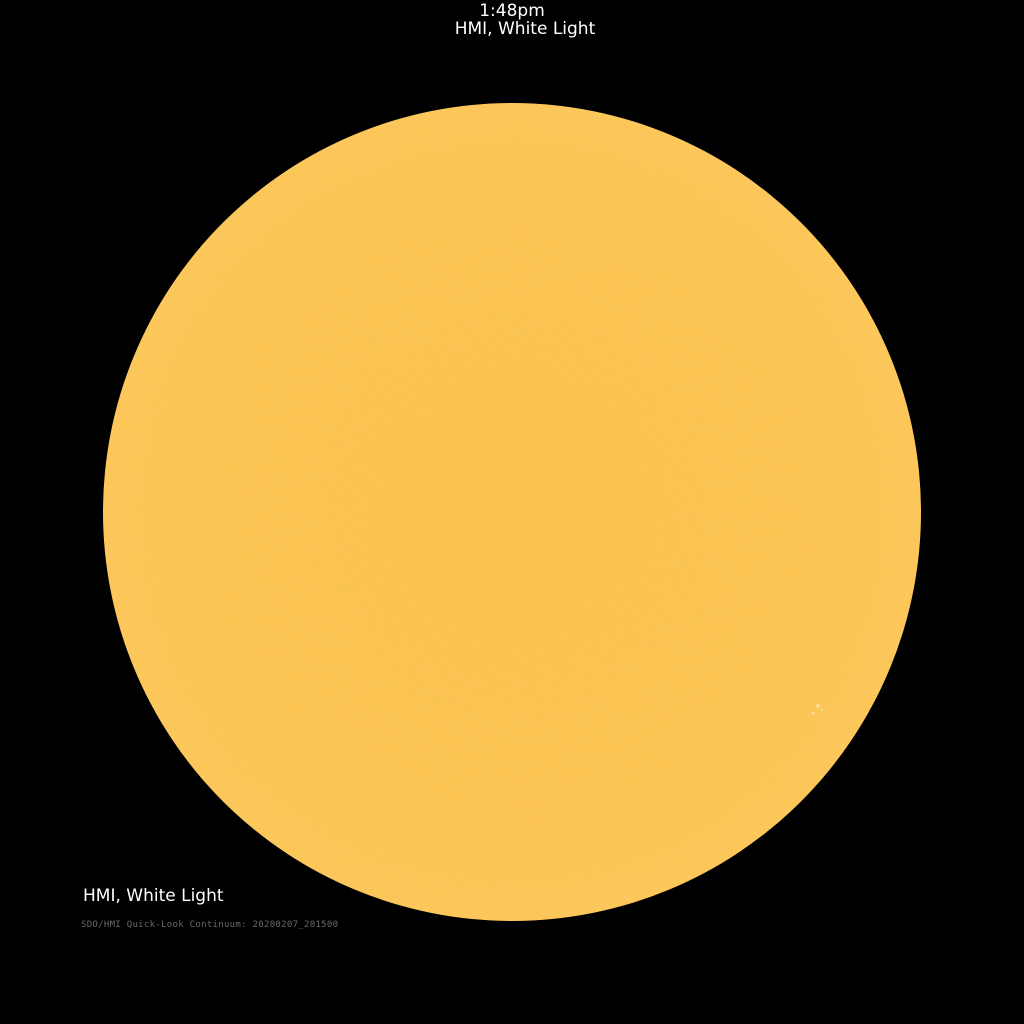 Image resolution: width=1024 pixels, height=1024 pixels. Describe the element at coordinates (512, 11) in the screenshot. I see `observation-time: 1:48pm` at that location.